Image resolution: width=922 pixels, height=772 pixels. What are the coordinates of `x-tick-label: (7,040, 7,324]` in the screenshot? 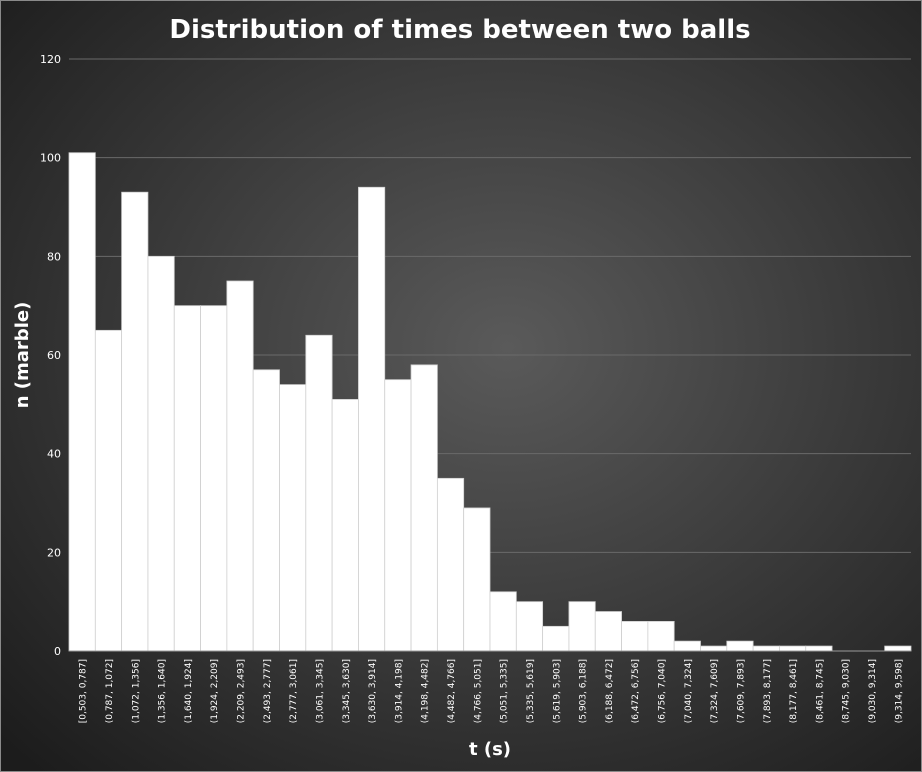 It's located at (689, 691).